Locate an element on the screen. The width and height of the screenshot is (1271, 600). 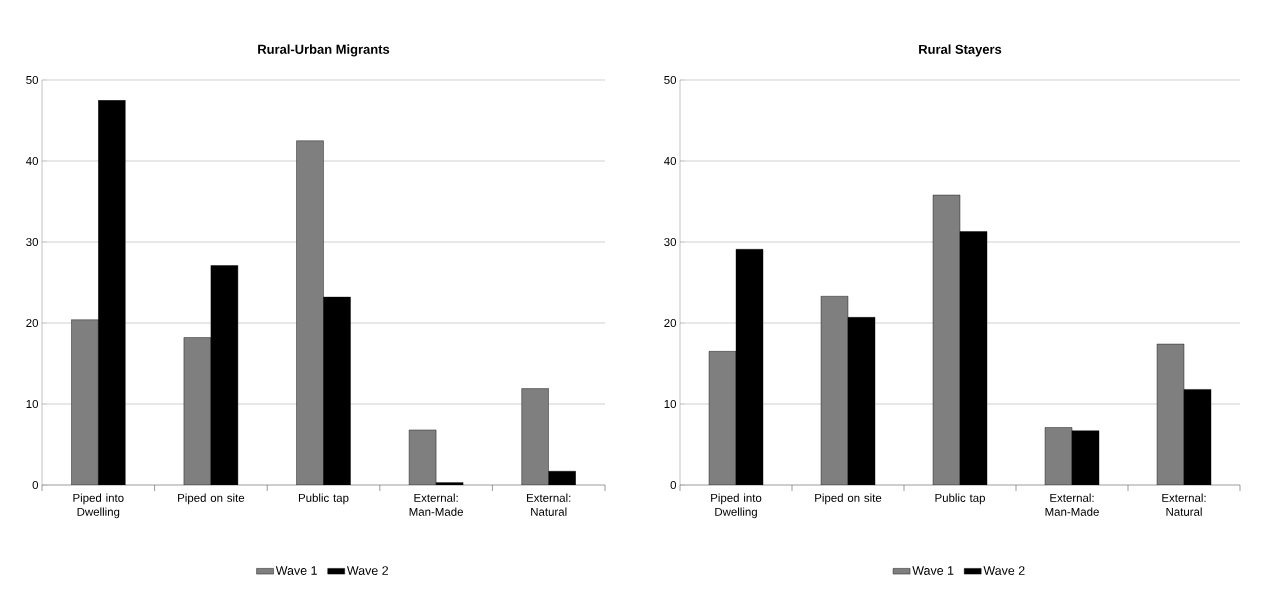
chart-title: Rural Stayers is located at coordinates (960, 50).